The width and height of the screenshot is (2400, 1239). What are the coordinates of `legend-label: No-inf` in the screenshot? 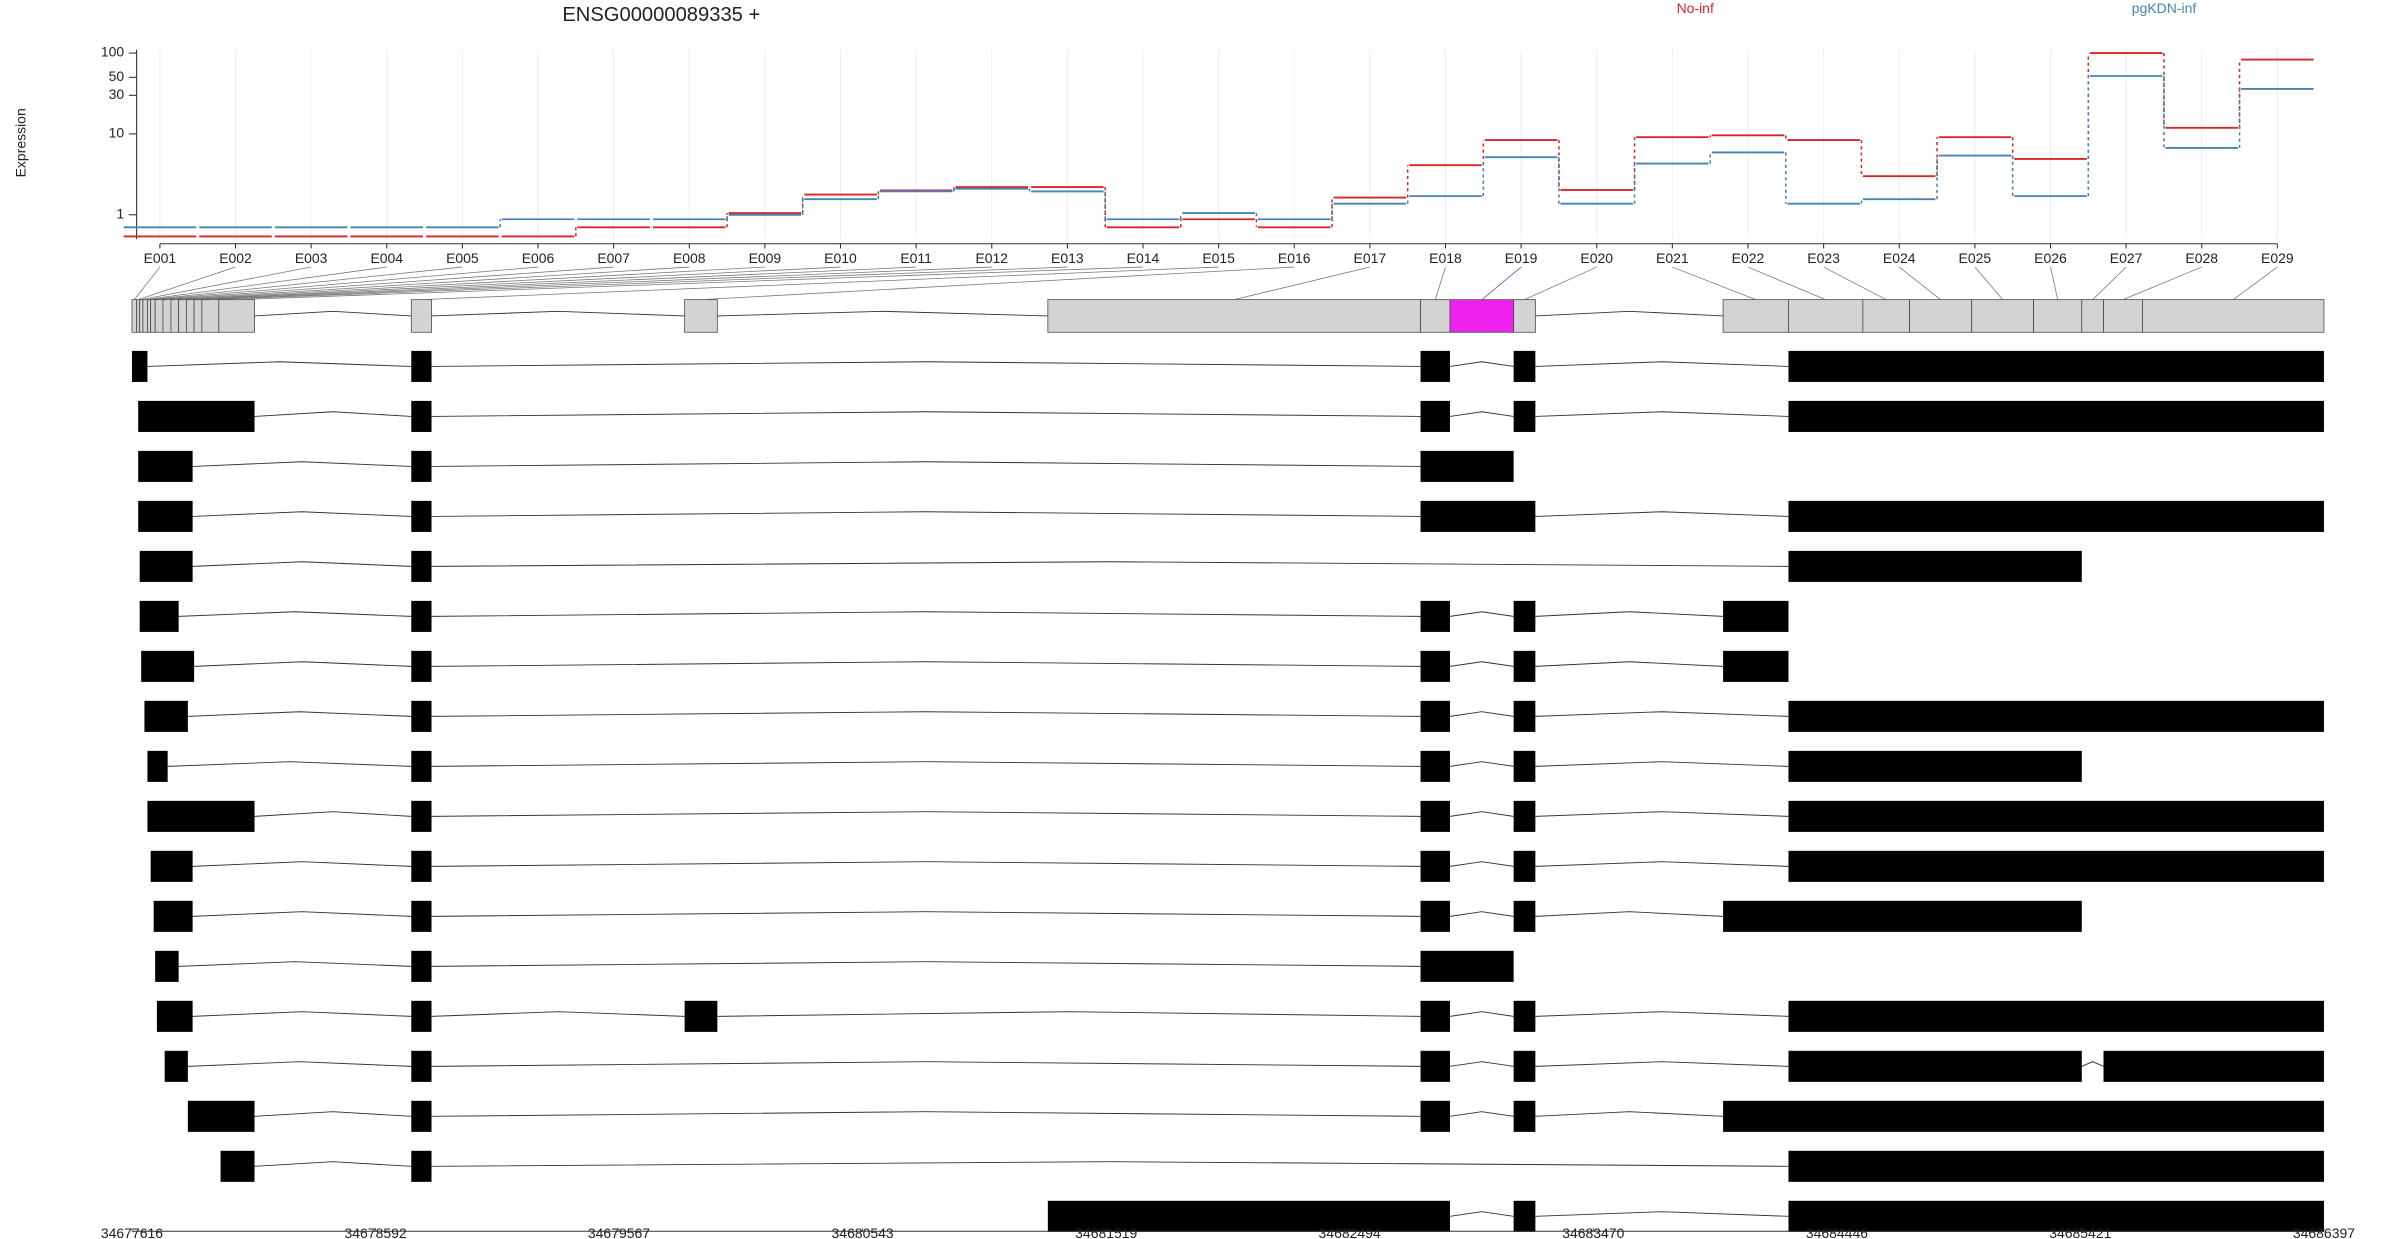 It's located at (1695, 8).